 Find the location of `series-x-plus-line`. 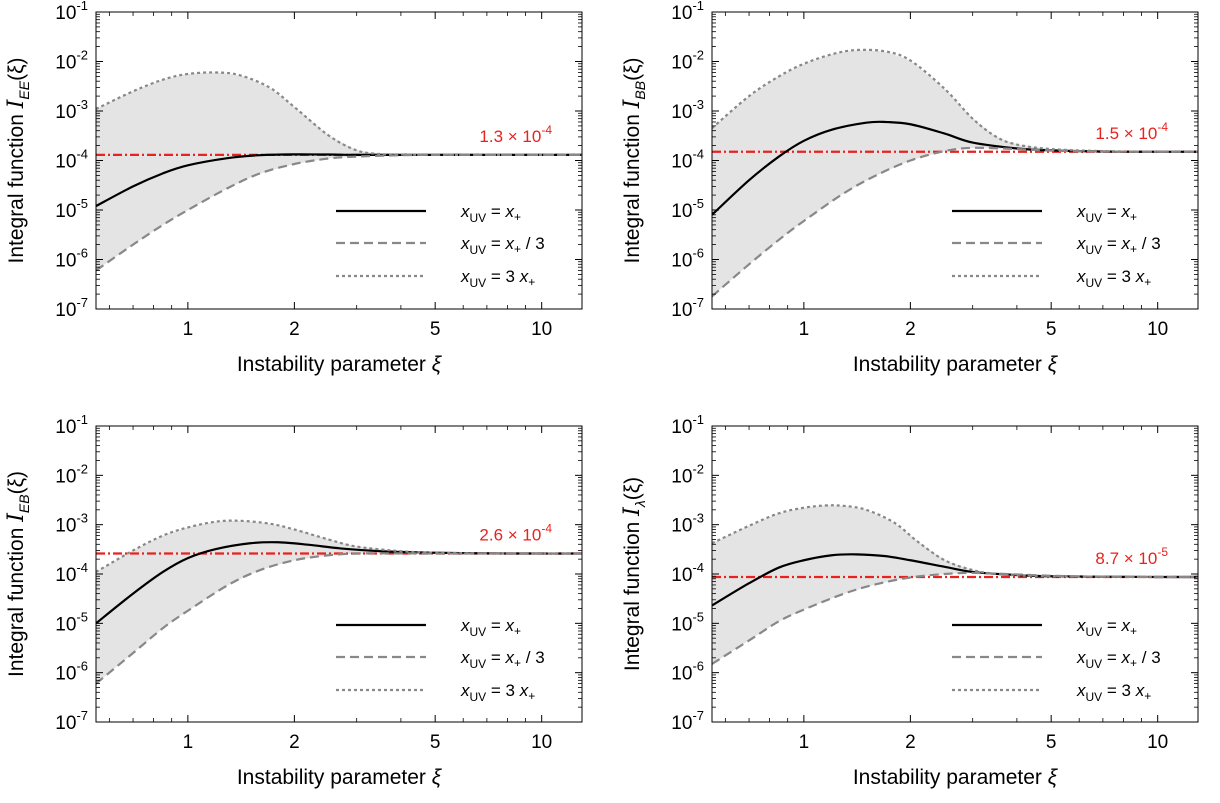

series-x-plus-line is located at coordinates (339, 180).